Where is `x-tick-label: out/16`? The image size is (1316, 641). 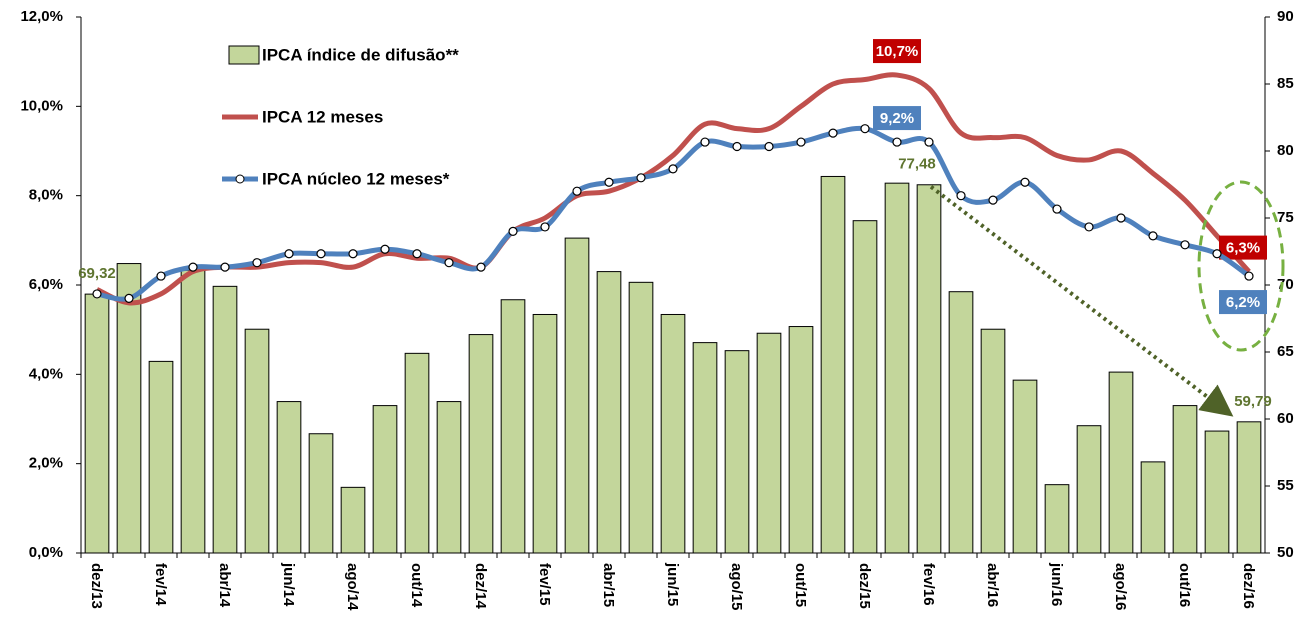
x-tick-label: out/16 is located at coordinates (1184, 585).